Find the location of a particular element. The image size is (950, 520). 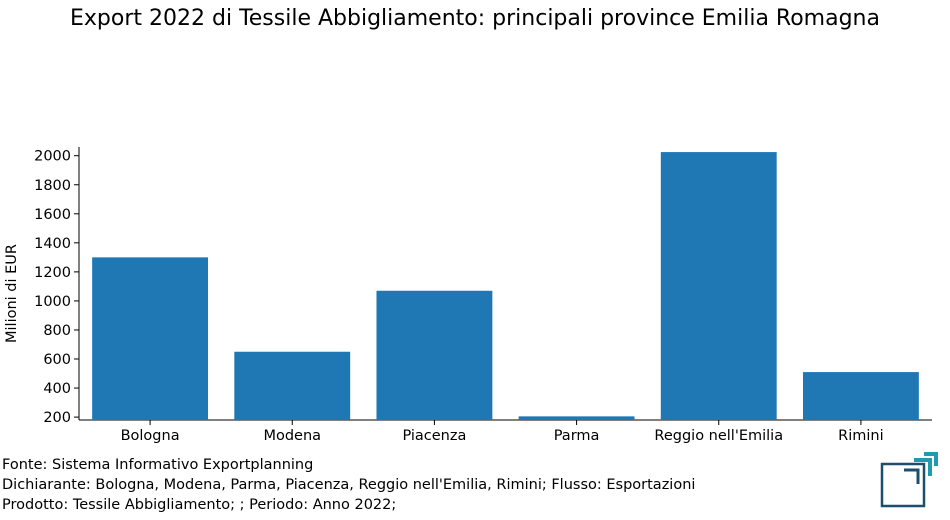

y-tick-label: 1000 is located at coordinates (52, 302).